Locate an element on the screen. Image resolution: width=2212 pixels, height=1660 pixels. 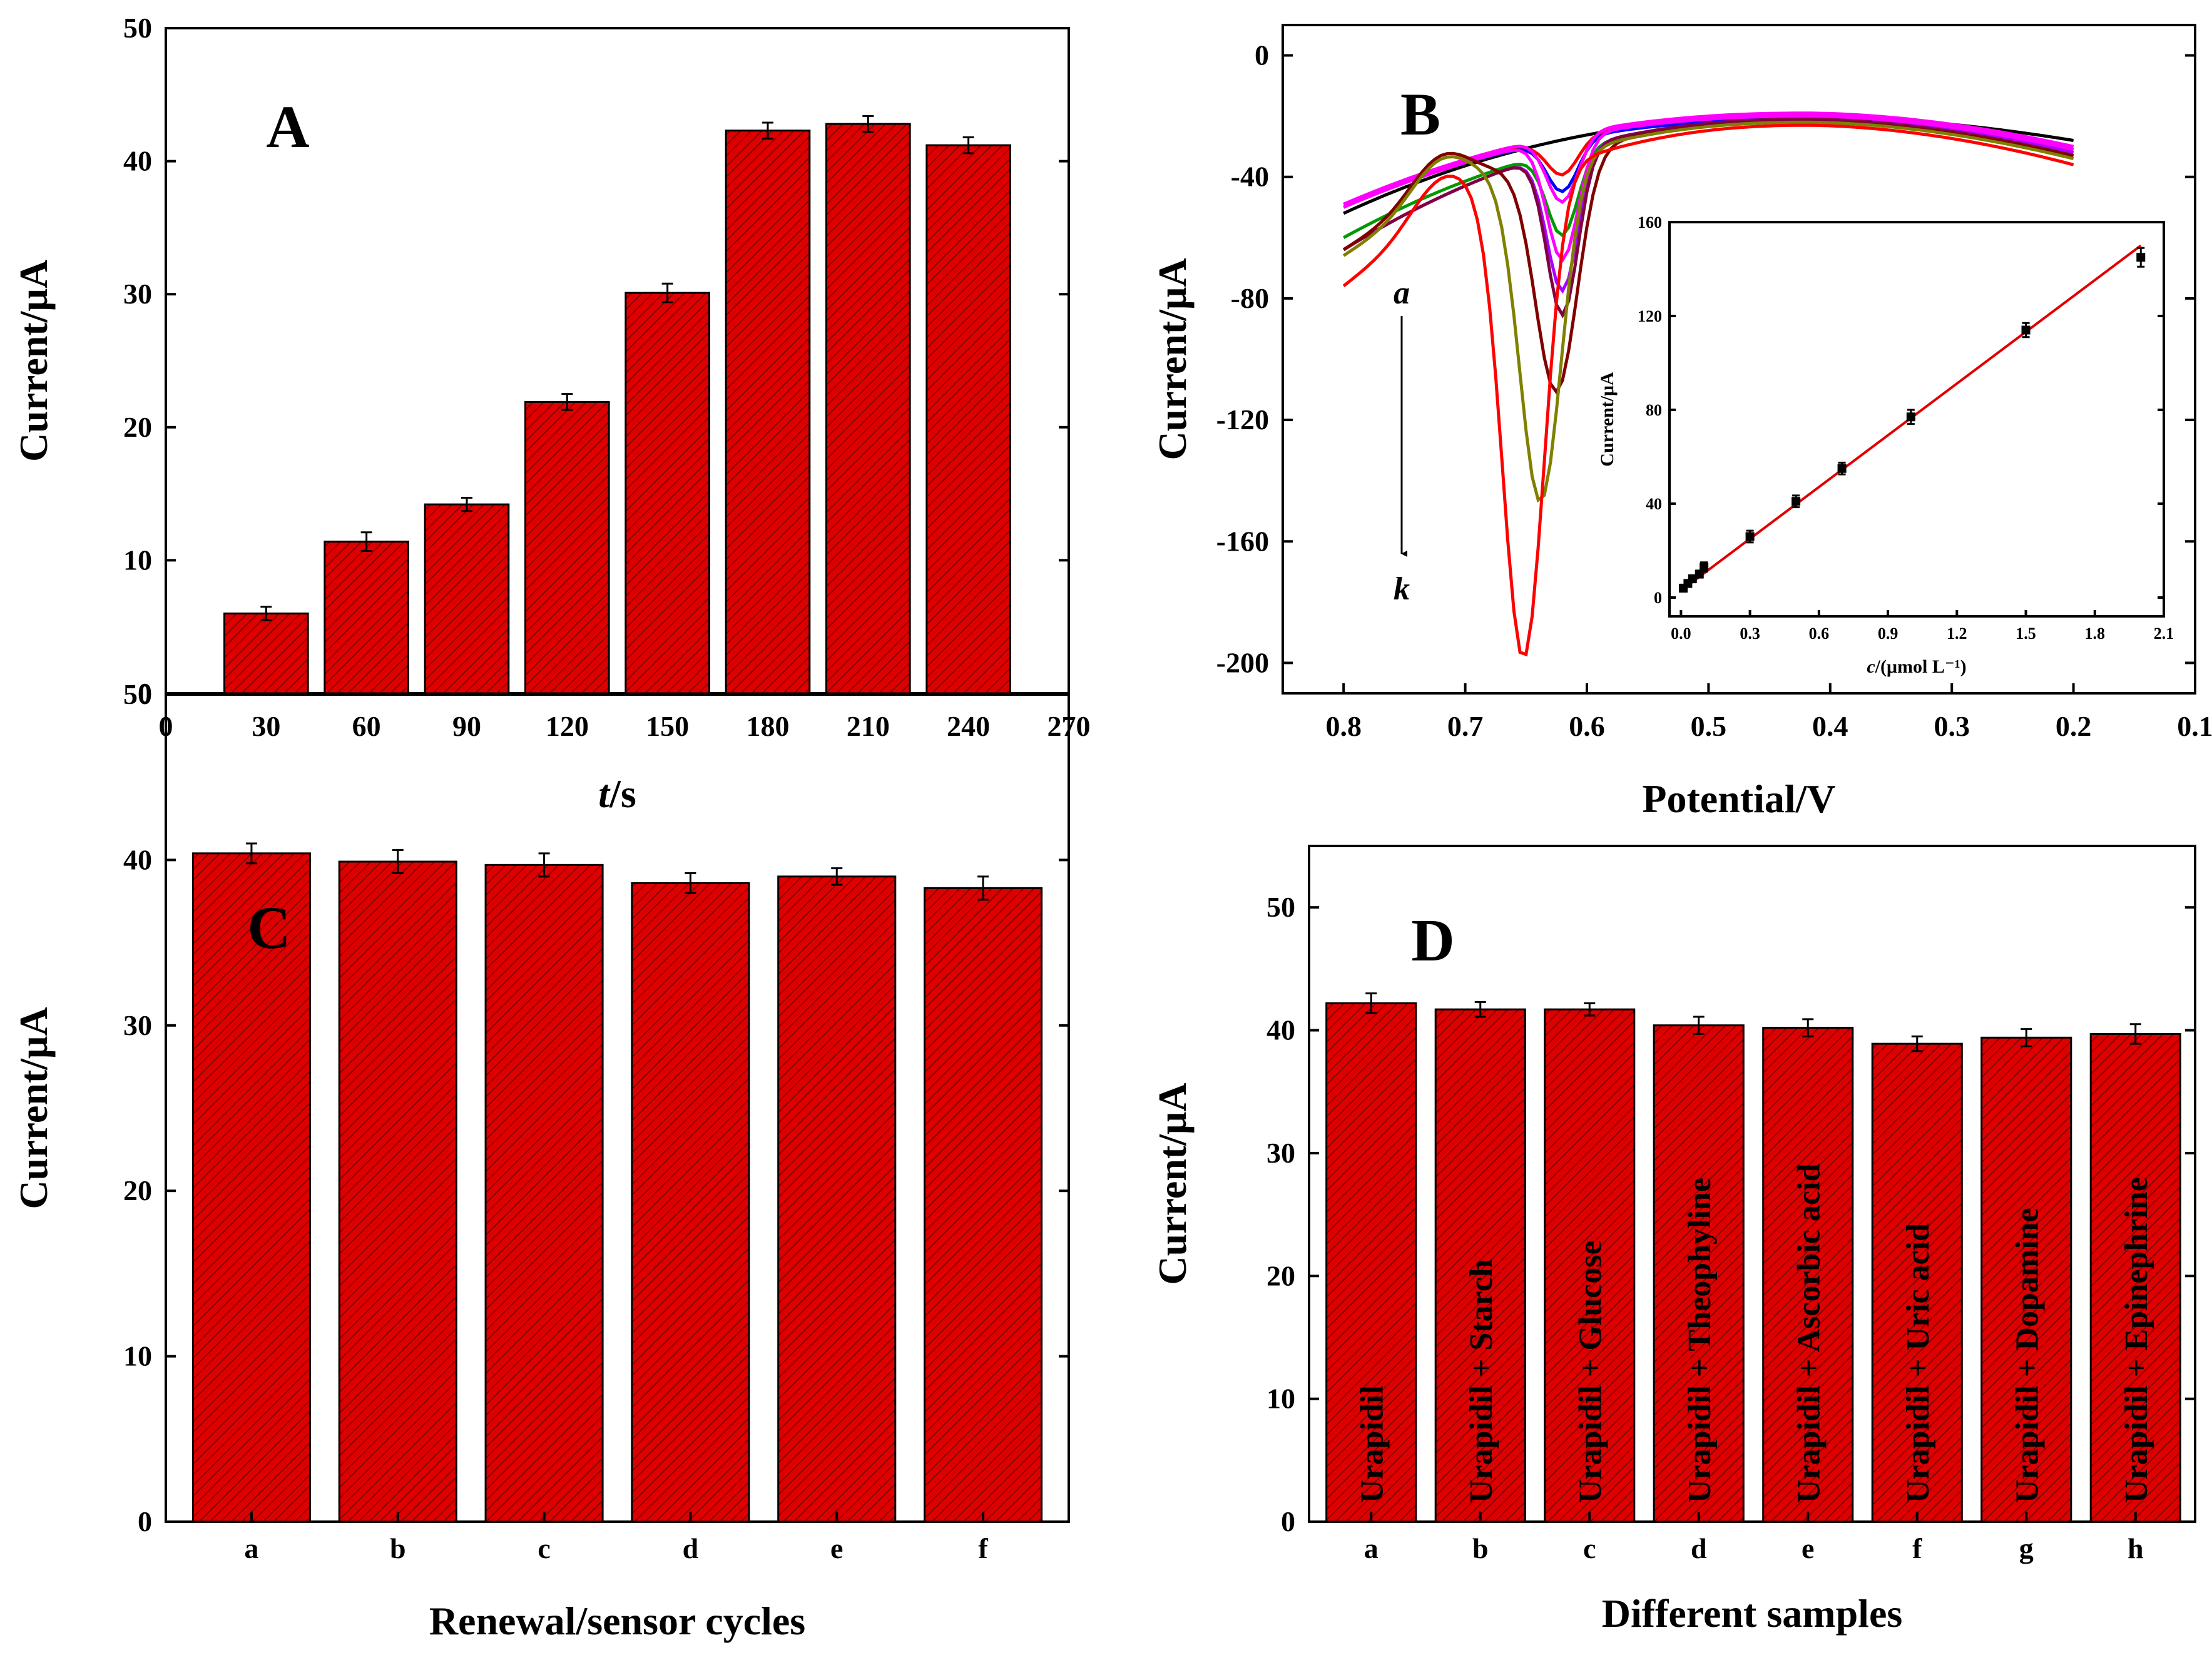
x-axis-label: t/s is located at coordinates (617, 793).